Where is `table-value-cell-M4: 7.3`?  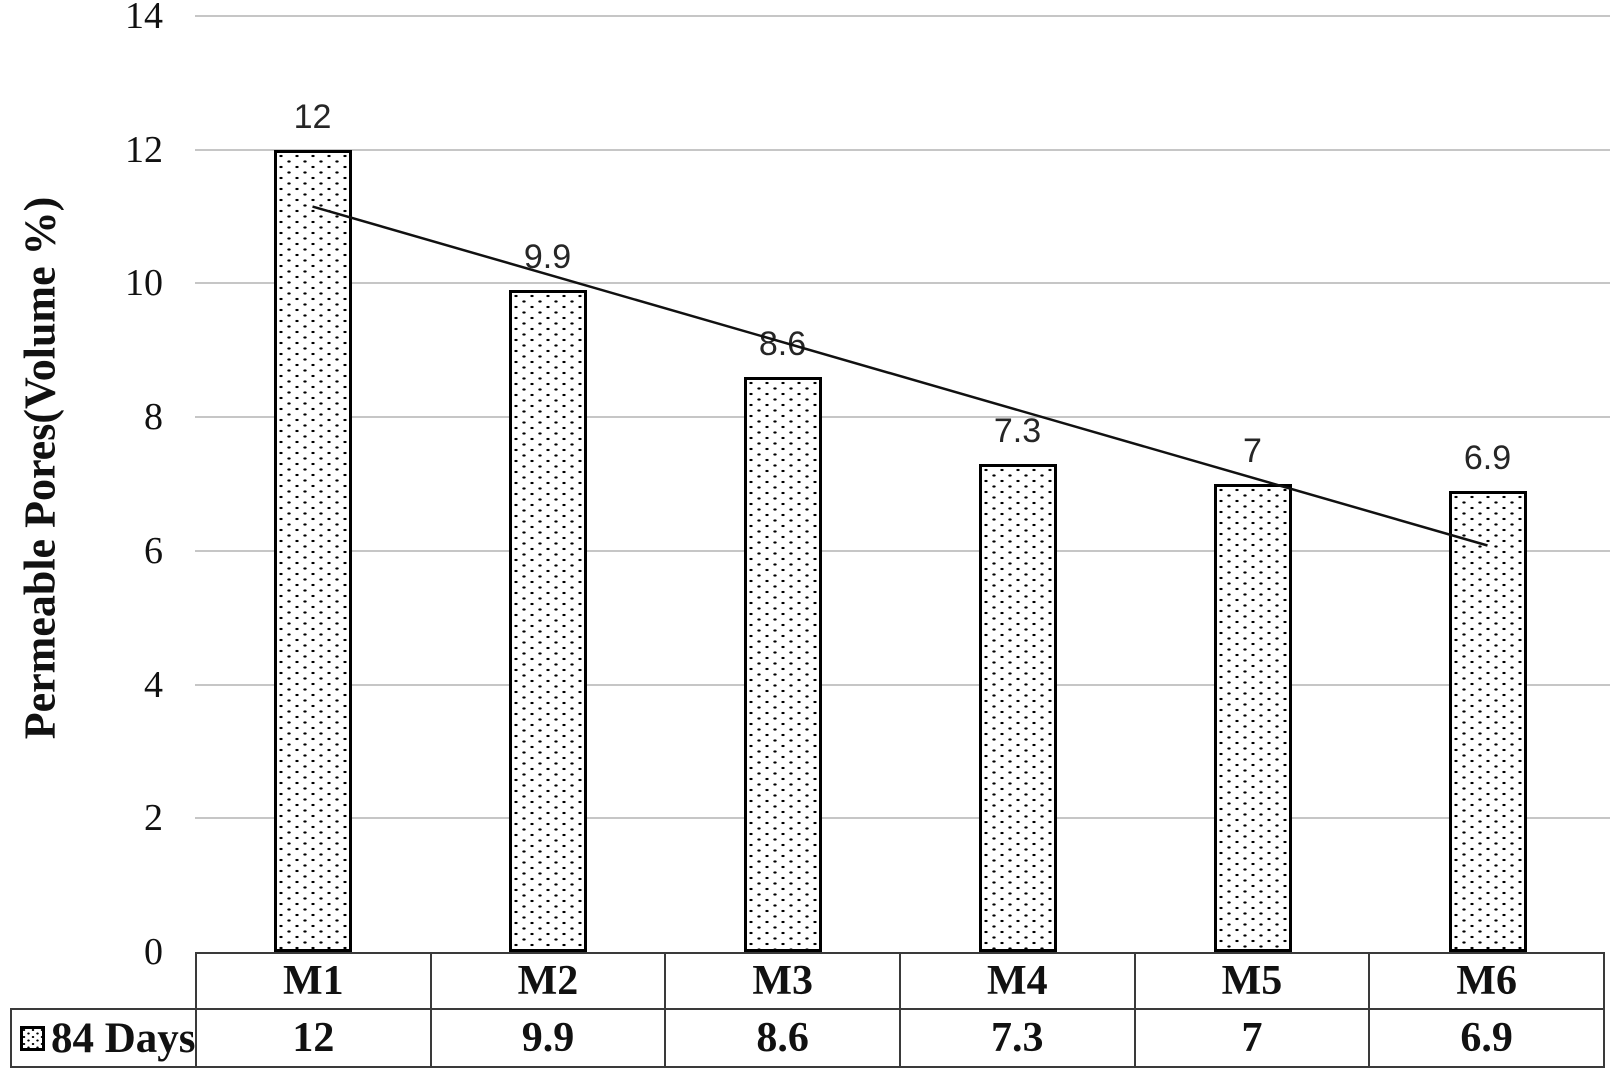
table-value-cell-M4: 7.3 is located at coordinates (1017, 1038).